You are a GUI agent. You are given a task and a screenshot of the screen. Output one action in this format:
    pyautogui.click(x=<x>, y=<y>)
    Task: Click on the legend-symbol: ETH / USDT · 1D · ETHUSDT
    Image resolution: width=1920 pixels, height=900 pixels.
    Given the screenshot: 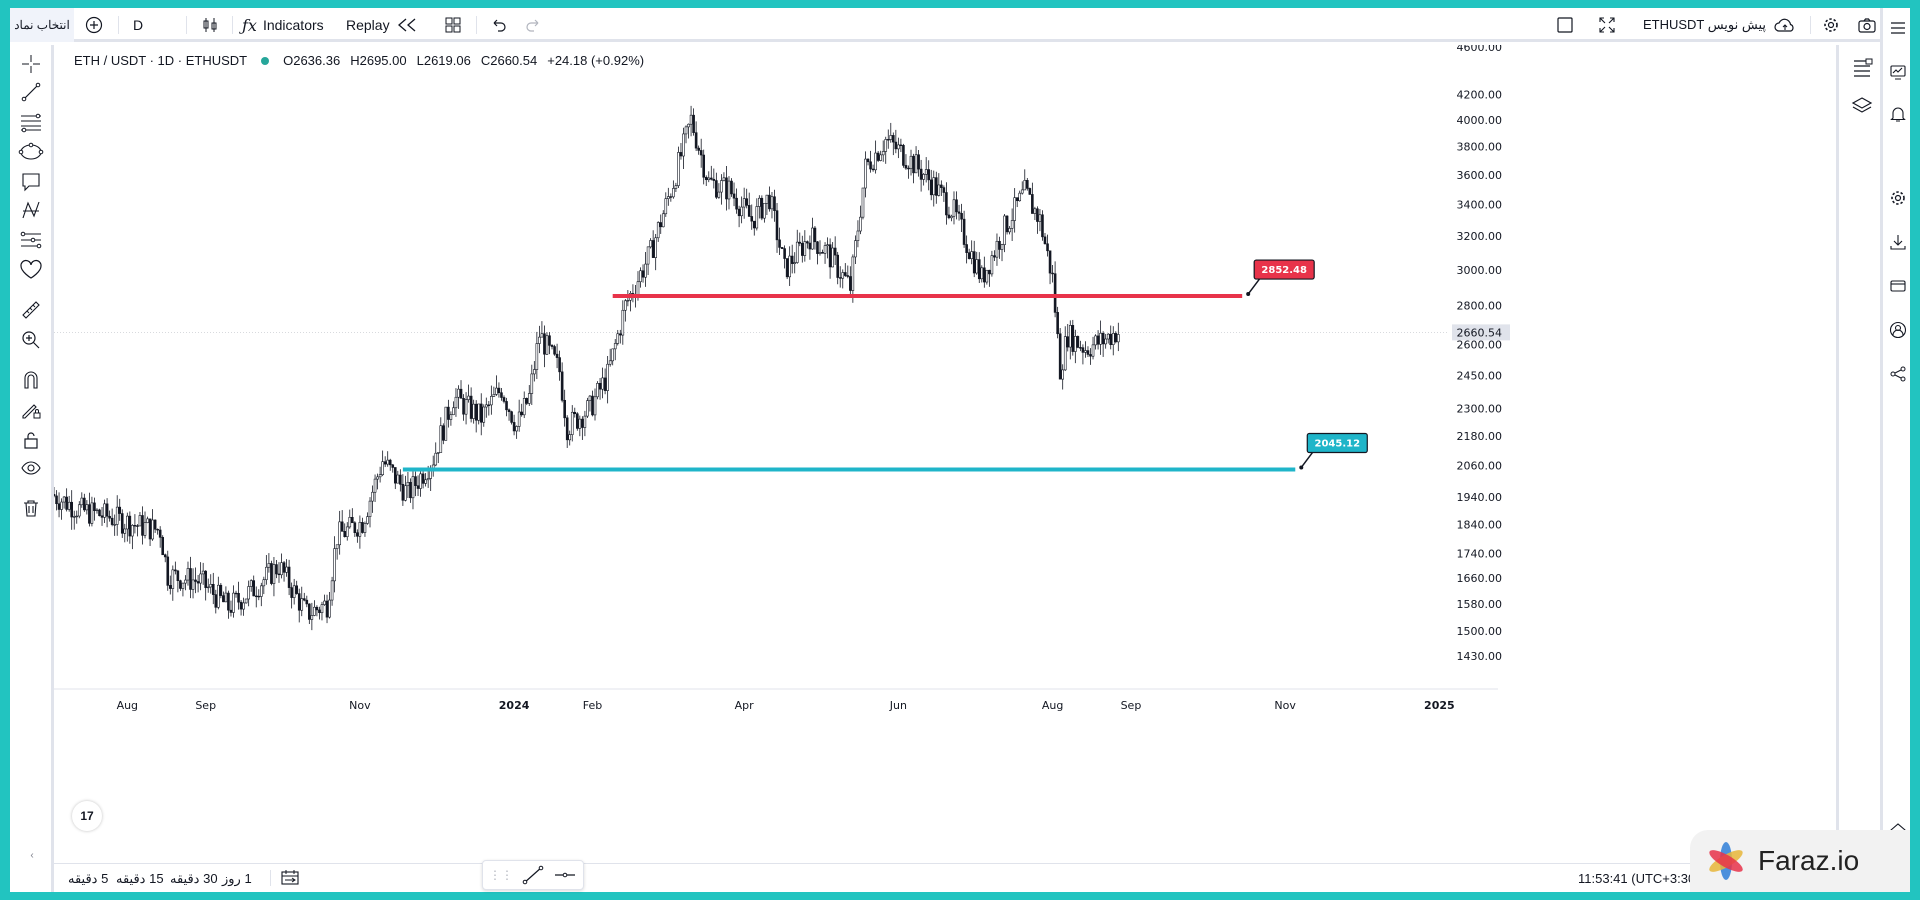 What is the action you would take?
    pyautogui.click(x=161, y=60)
    